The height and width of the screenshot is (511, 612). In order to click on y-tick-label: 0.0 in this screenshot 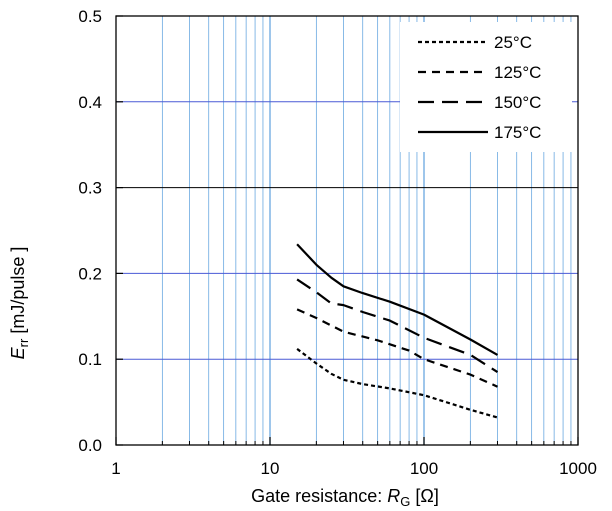, I will do `click(90, 445)`.